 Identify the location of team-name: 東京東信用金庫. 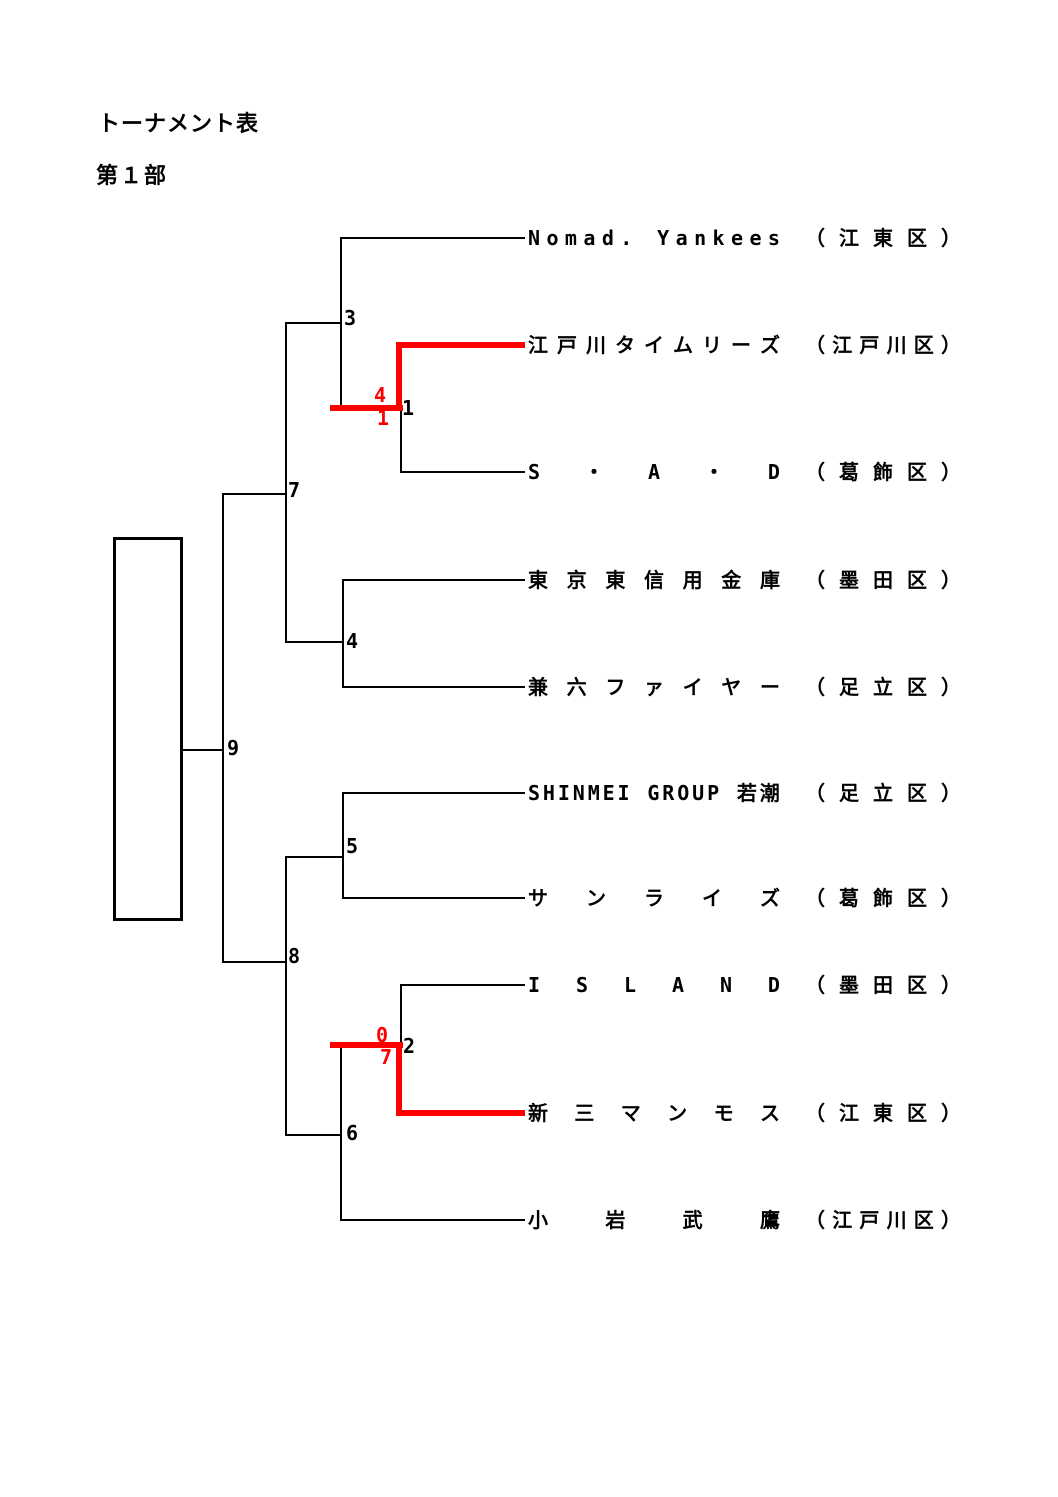
(654, 580).